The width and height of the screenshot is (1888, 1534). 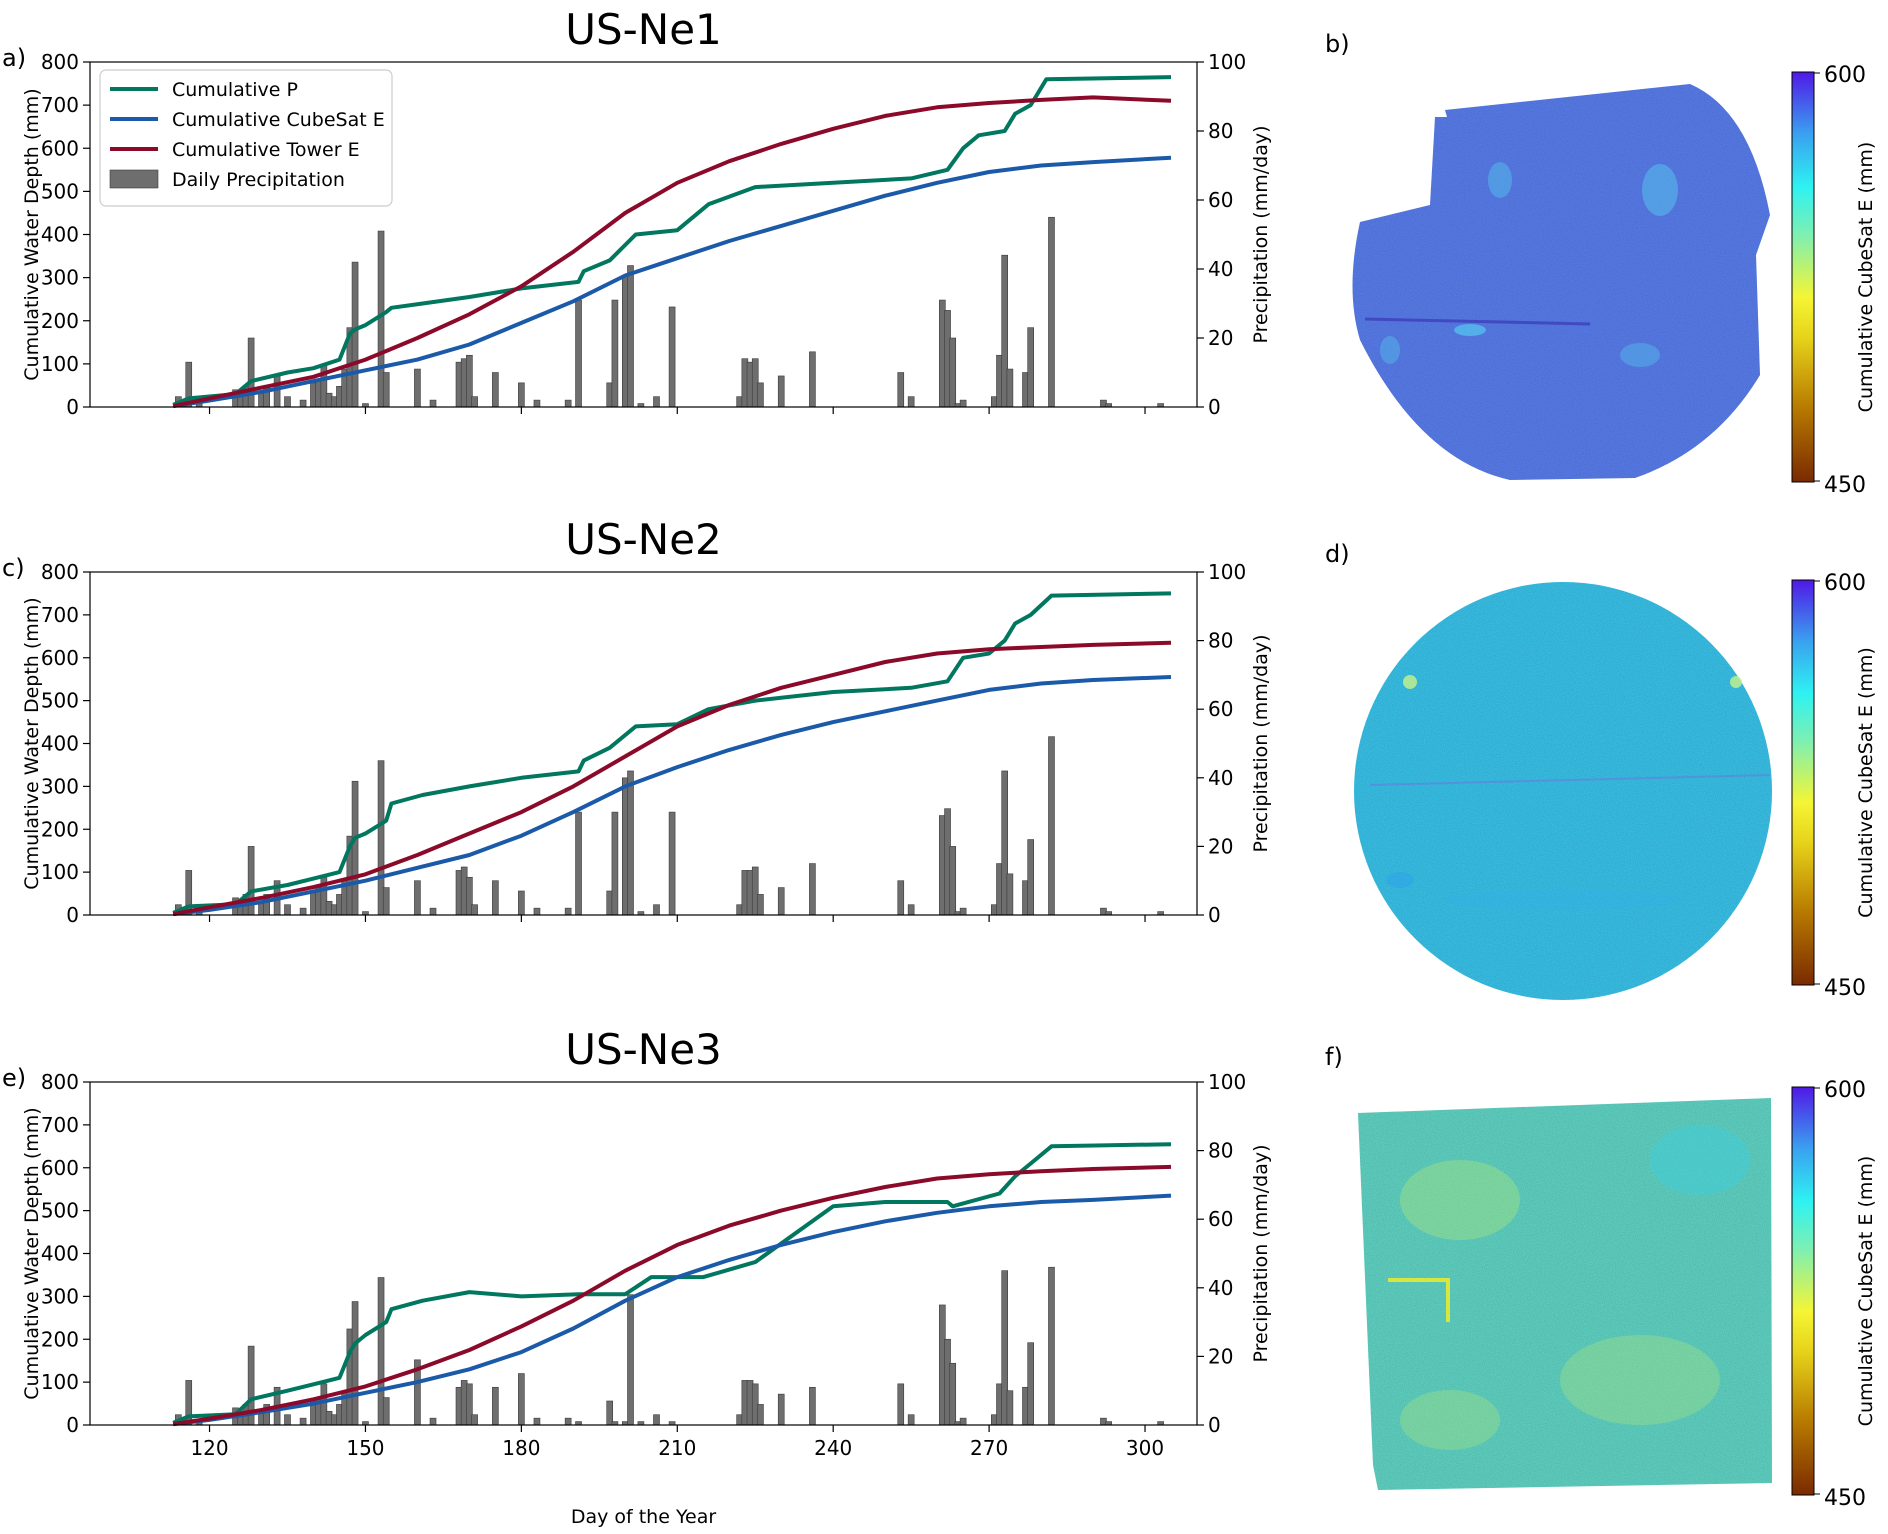 What do you see at coordinates (1570, 780) in the screenshot?
I see `field-map-streak` at bounding box center [1570, 780].